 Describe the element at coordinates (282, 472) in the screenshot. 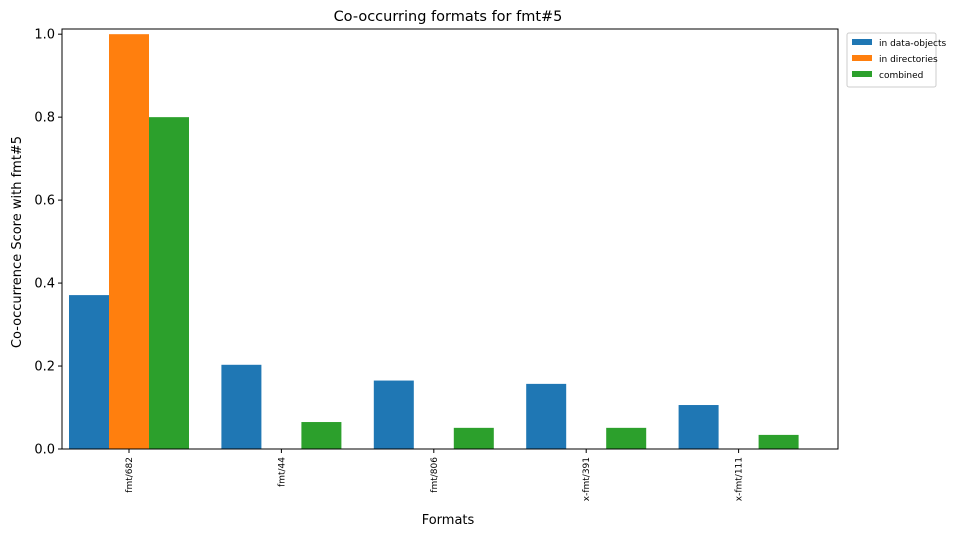

I see `x-tick-label: fmt/44` at that location.